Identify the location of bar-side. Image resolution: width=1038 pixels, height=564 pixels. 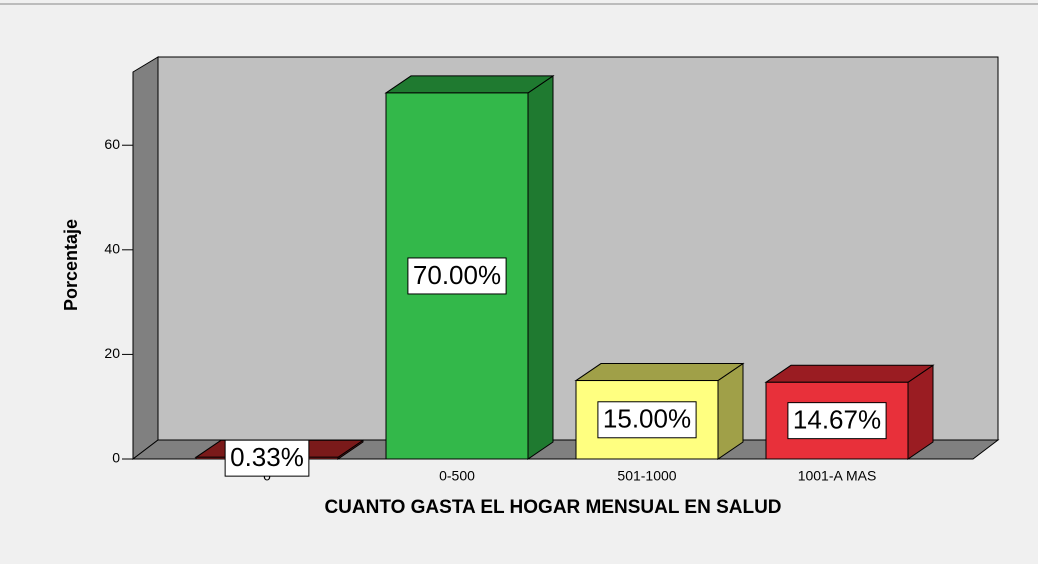
(540, 267).